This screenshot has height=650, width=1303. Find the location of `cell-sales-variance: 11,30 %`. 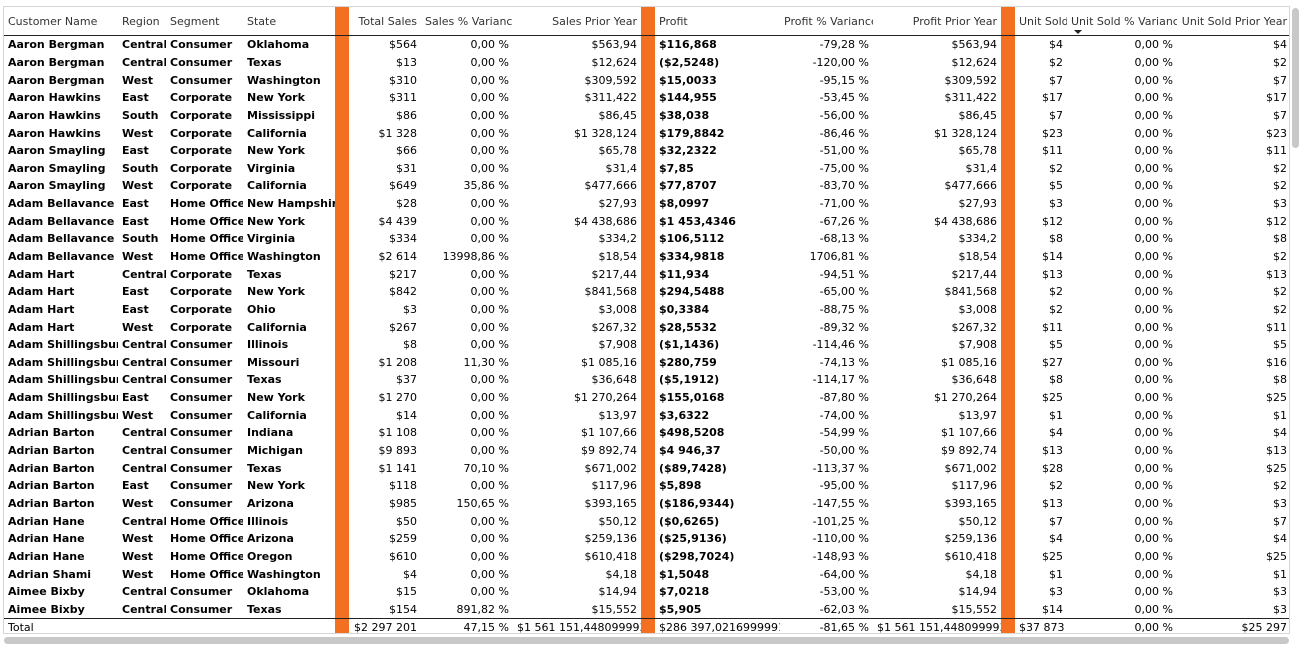

cell-sales-variance: 11,30 % is located at coordinates (486, 362).